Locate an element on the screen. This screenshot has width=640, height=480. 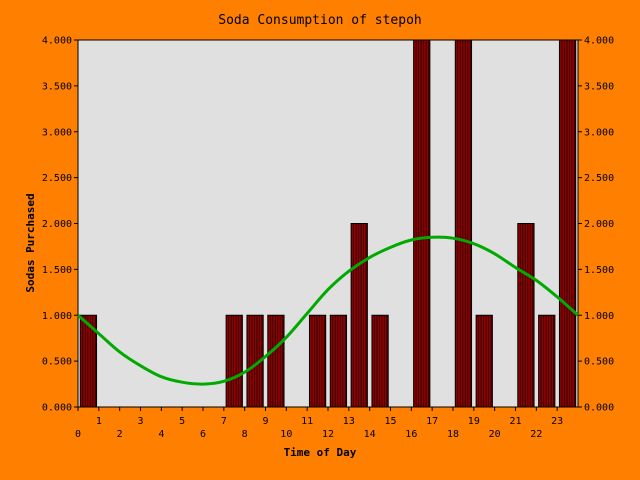
y-tick-label-right: 4.000 is located at coordinates (599, 41).